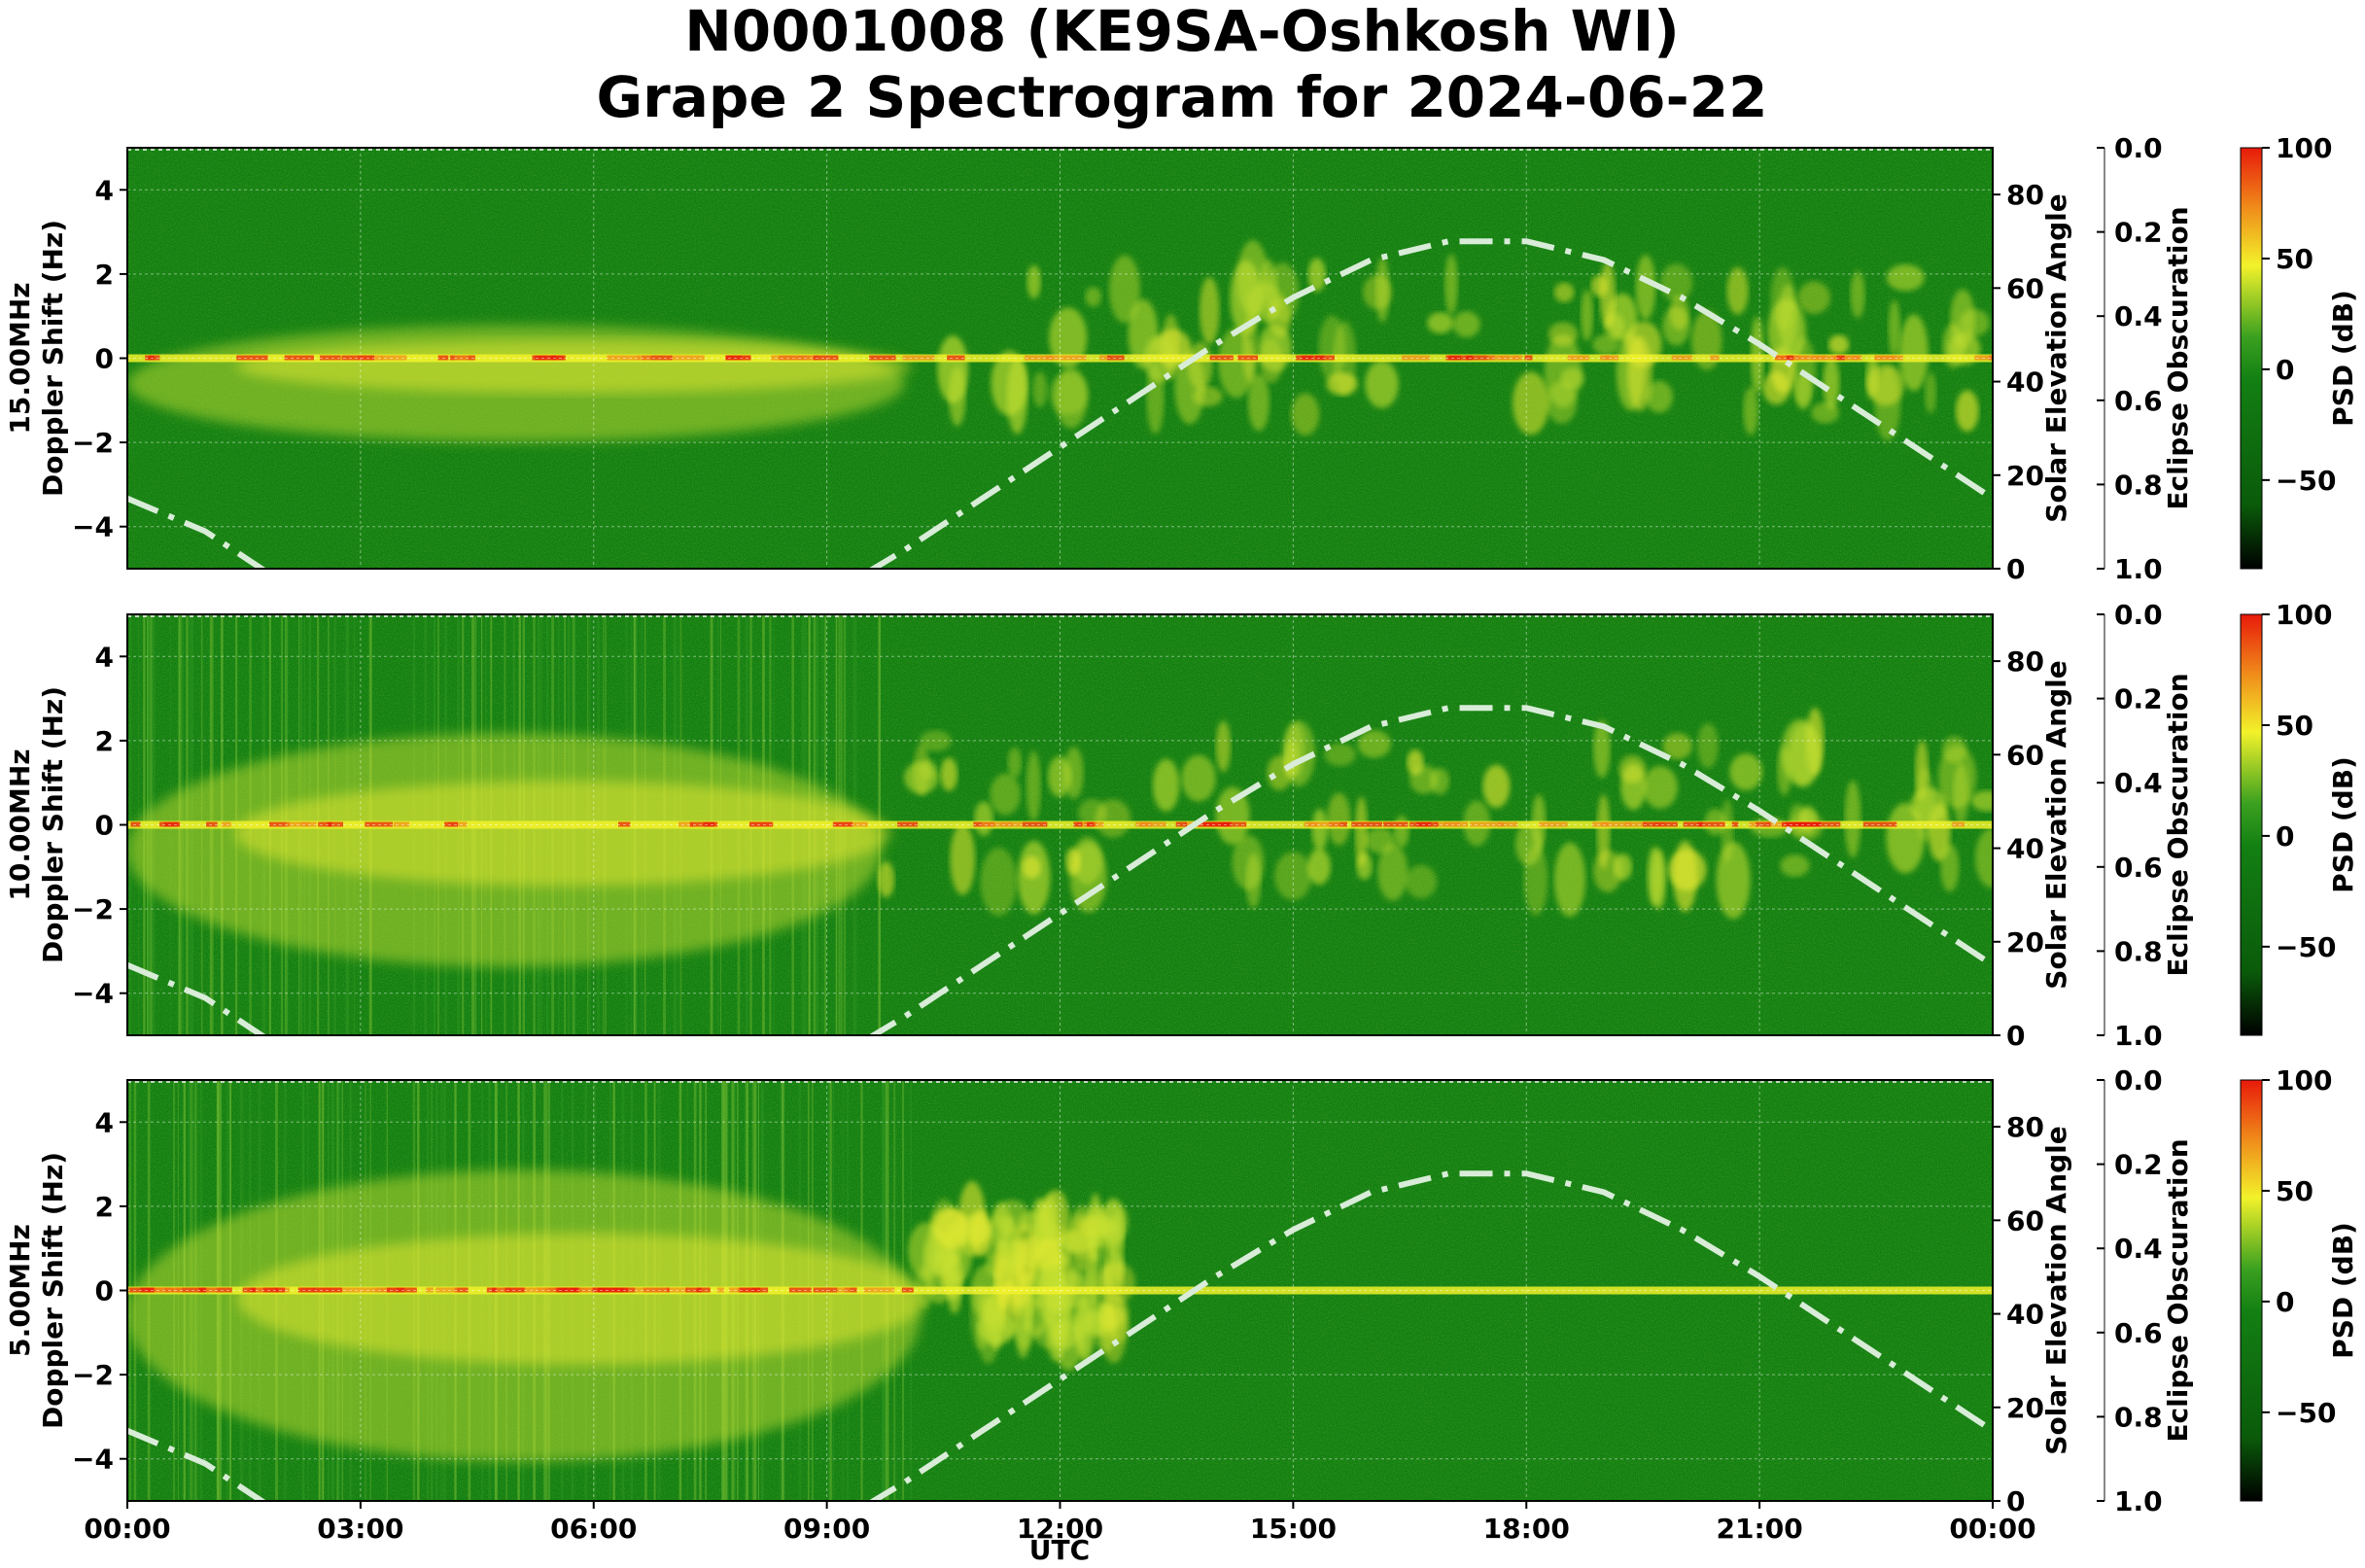 The height and width of the screenshot is (1568, 2365). Describe the element at coordinates (2138, 1080) in the screenshot. I see `eclipse-tick-label: 0.0` at that location.